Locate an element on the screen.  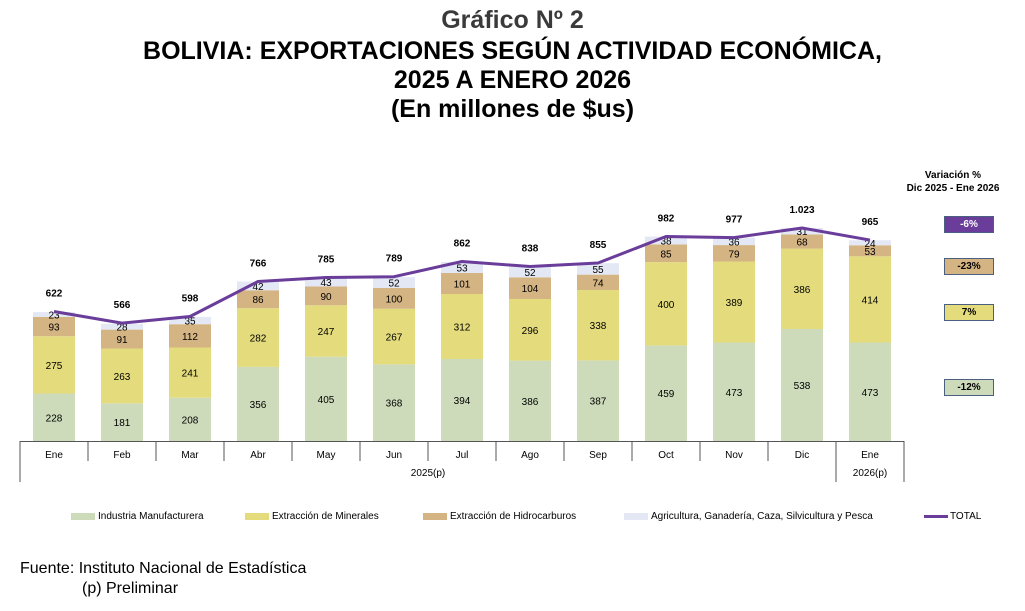
variation-header-line2: Dic 2025 - Ene 2026 is located at coordinates (953, 188).